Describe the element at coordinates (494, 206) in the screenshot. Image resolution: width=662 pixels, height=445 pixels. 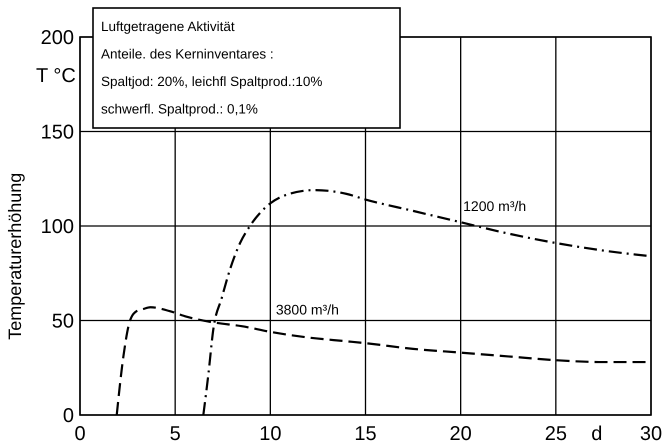
I see `series-label: 1200 m³/h` at that location.